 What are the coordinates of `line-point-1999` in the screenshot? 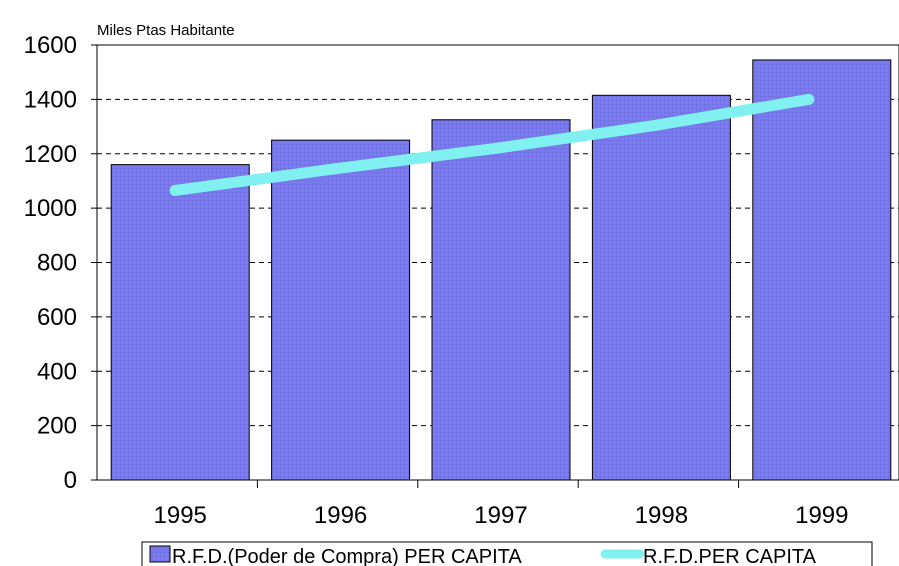 It's located at (809, 99).